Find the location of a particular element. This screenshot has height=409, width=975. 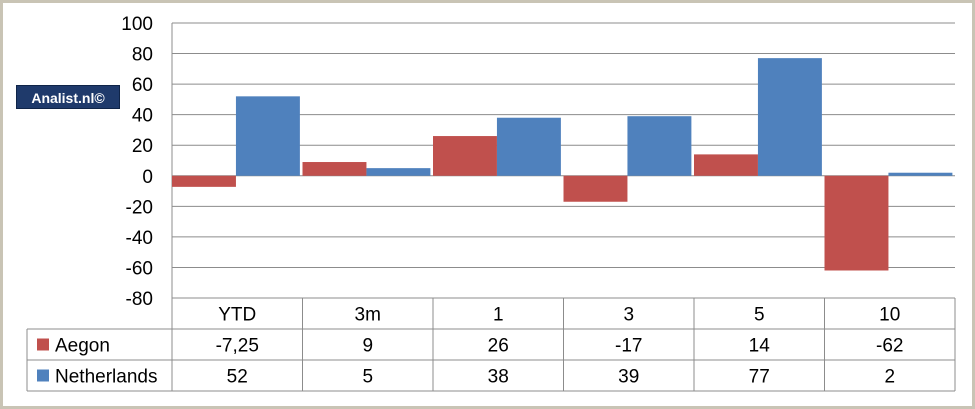

y-tick-label: 40 is located at coordinates (142, 116).